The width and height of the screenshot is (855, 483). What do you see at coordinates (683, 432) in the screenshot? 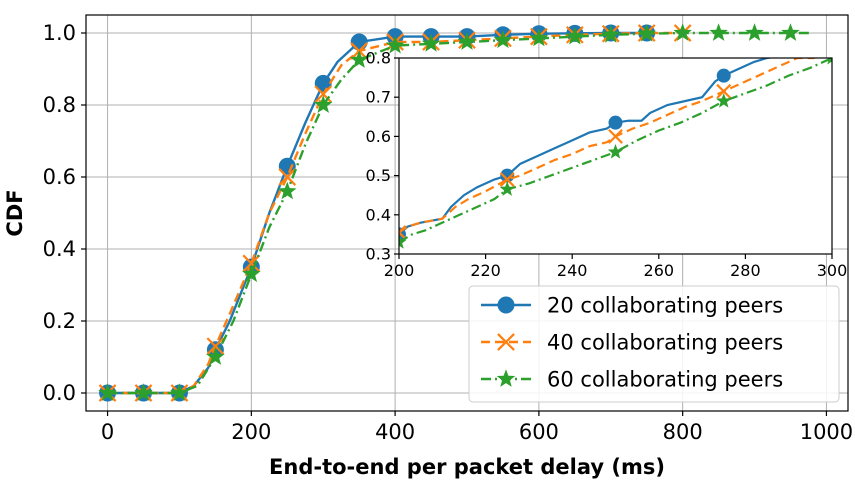
I see `x-tick-label: 800` at bounding box center [683, 432].